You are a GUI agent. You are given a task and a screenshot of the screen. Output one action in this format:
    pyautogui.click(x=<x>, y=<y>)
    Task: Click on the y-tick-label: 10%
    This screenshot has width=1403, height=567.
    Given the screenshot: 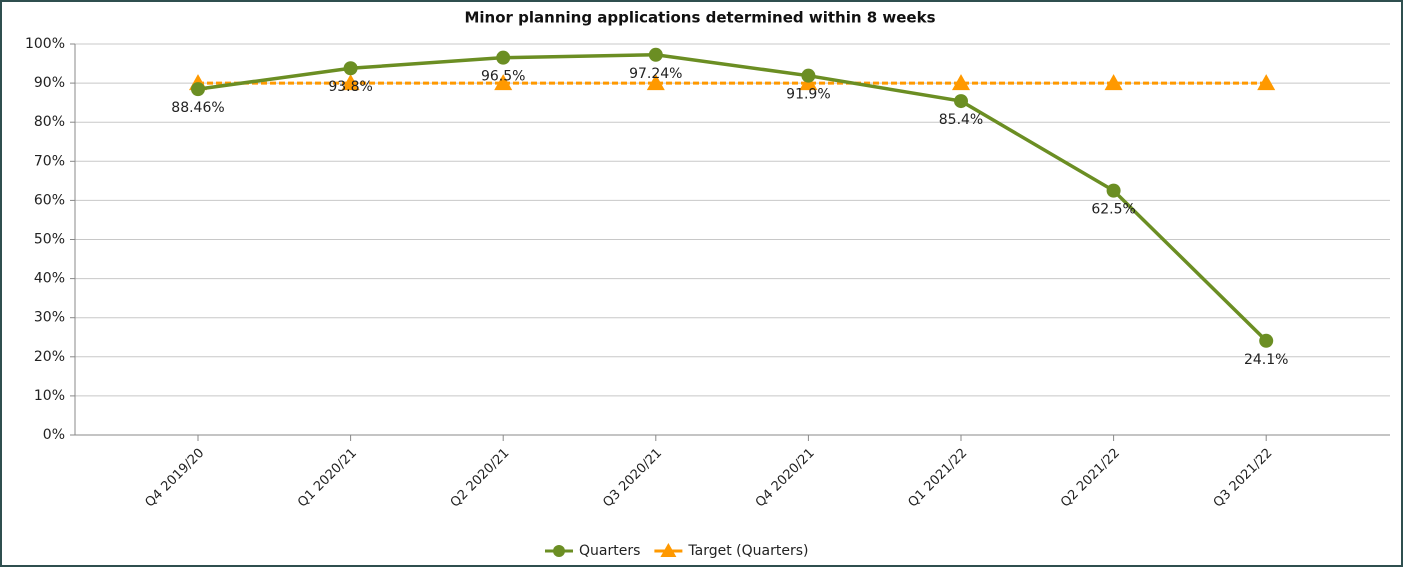 What is the action you would take?
    pyautogui.click(x=49, y=396)
    